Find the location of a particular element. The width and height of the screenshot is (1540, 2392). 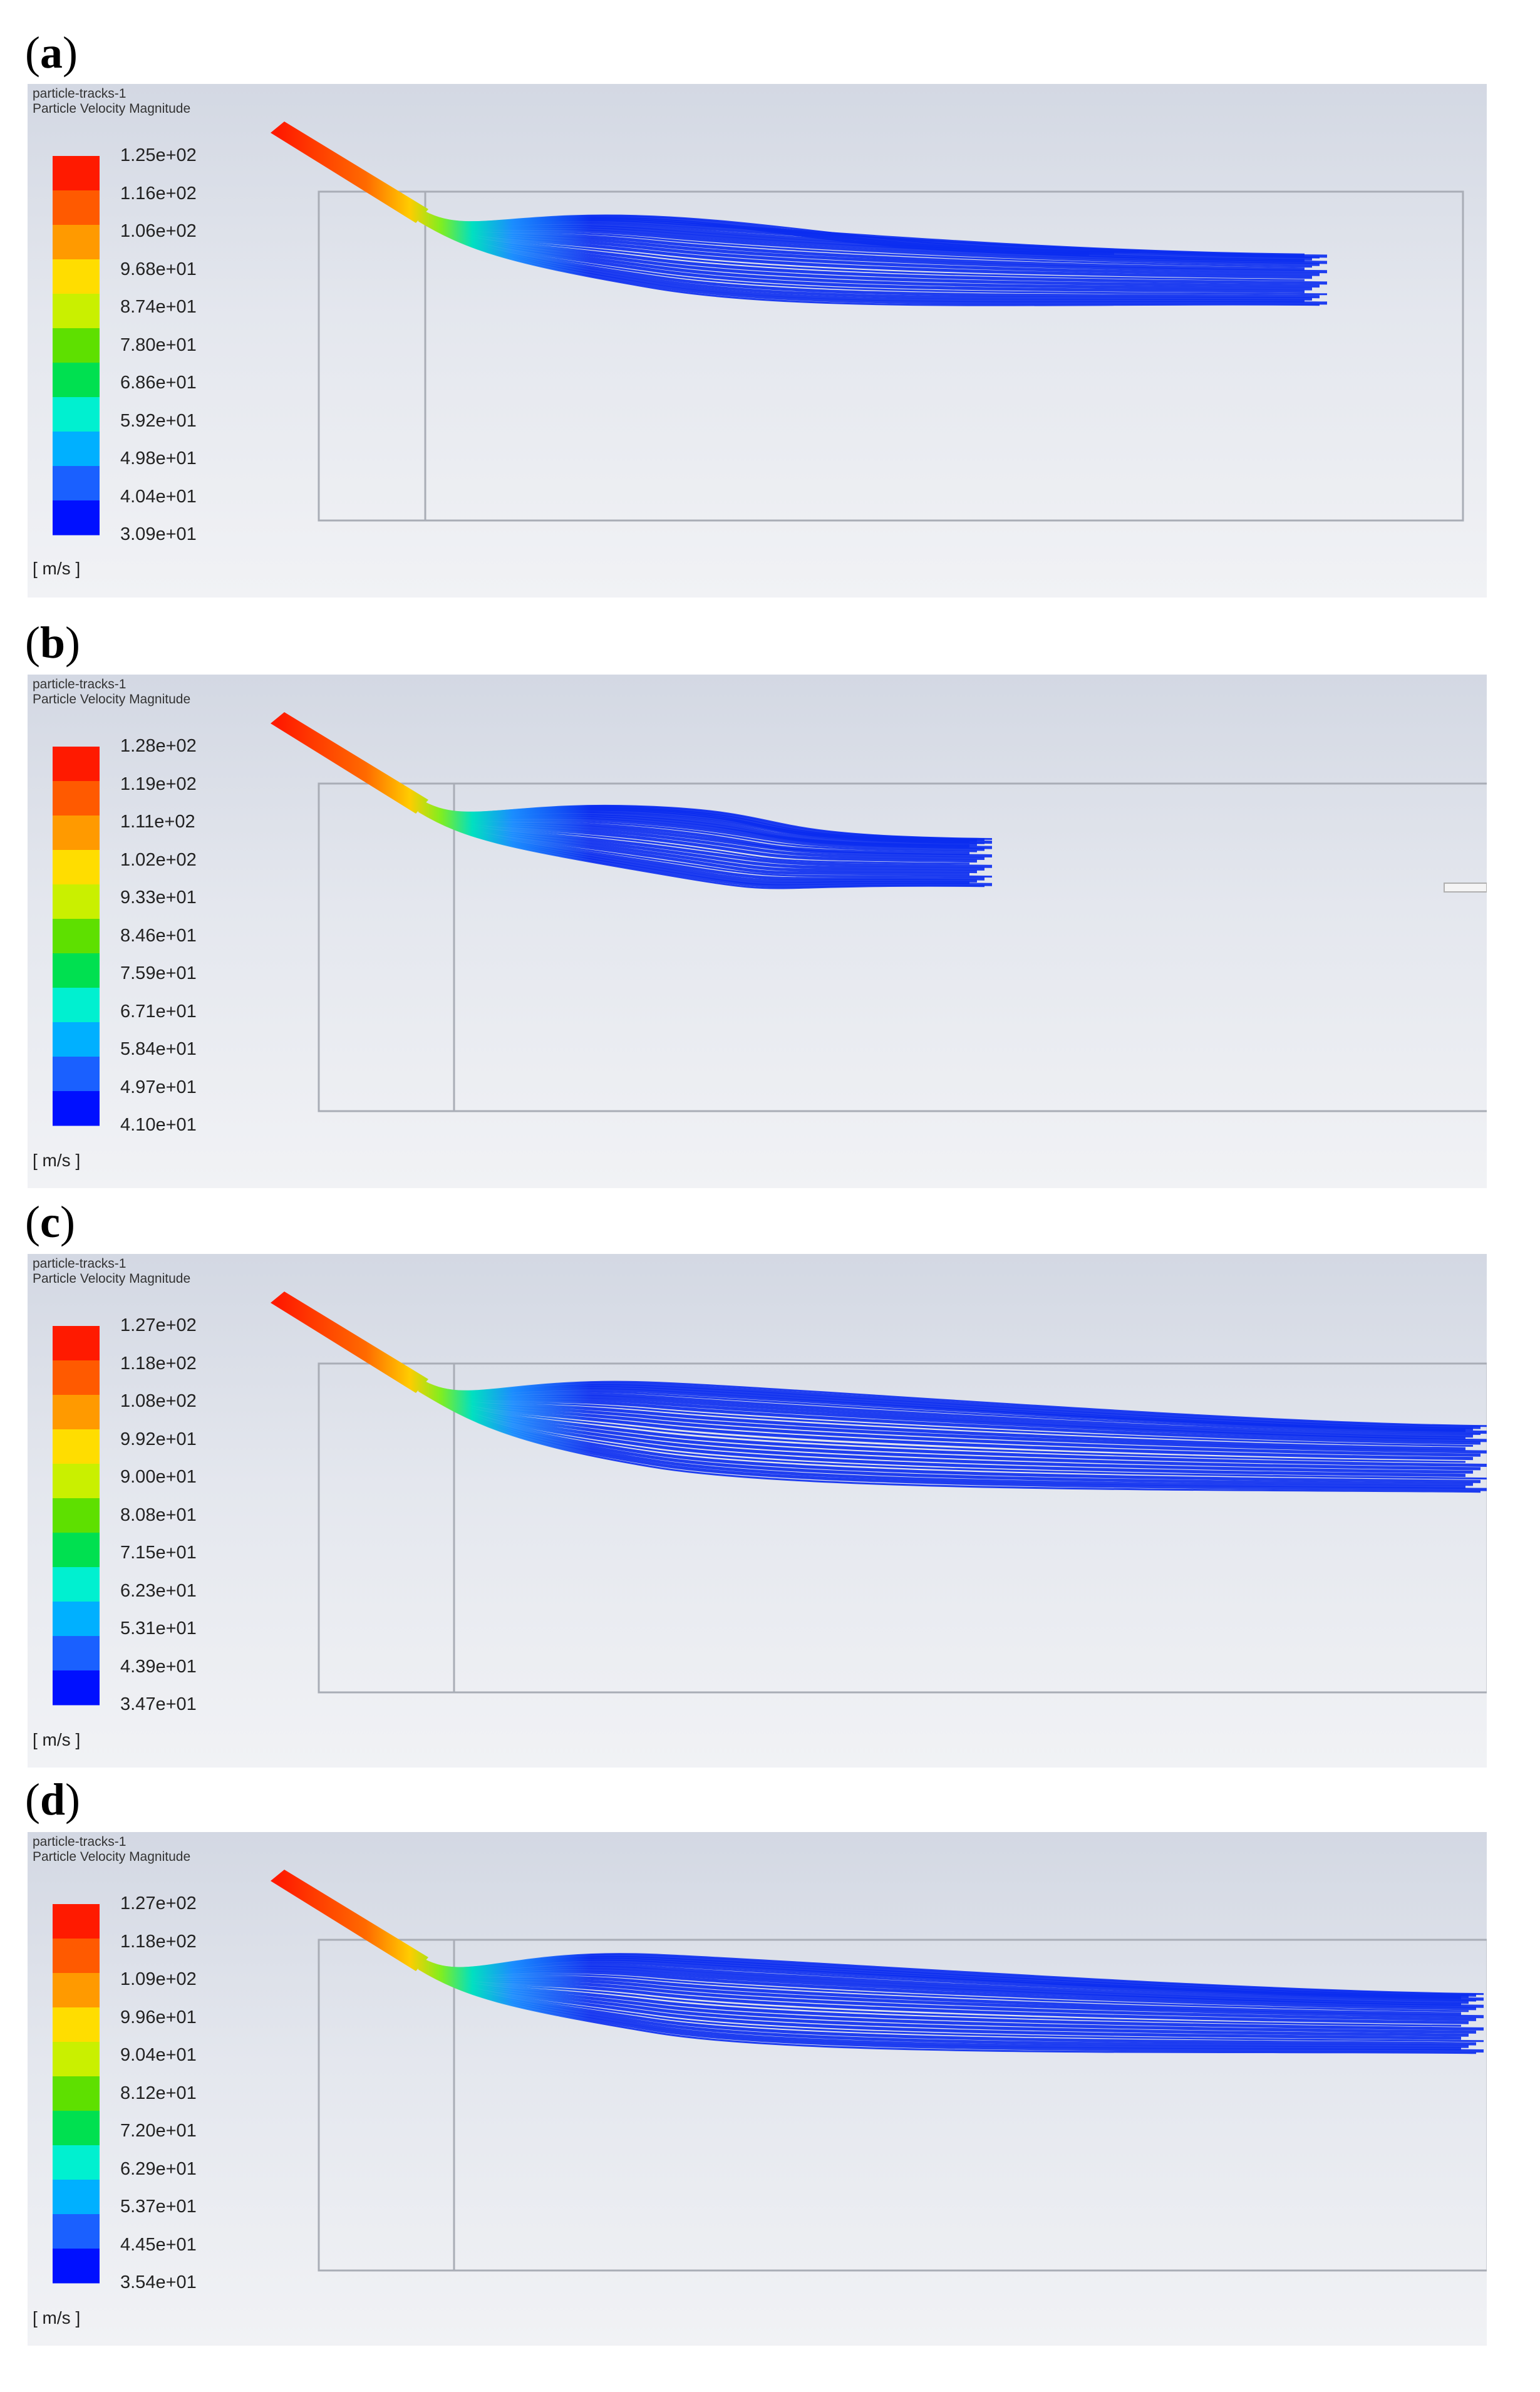

colorbar-tick-label: 5.92e+01 is located at coordinates (158, 420).